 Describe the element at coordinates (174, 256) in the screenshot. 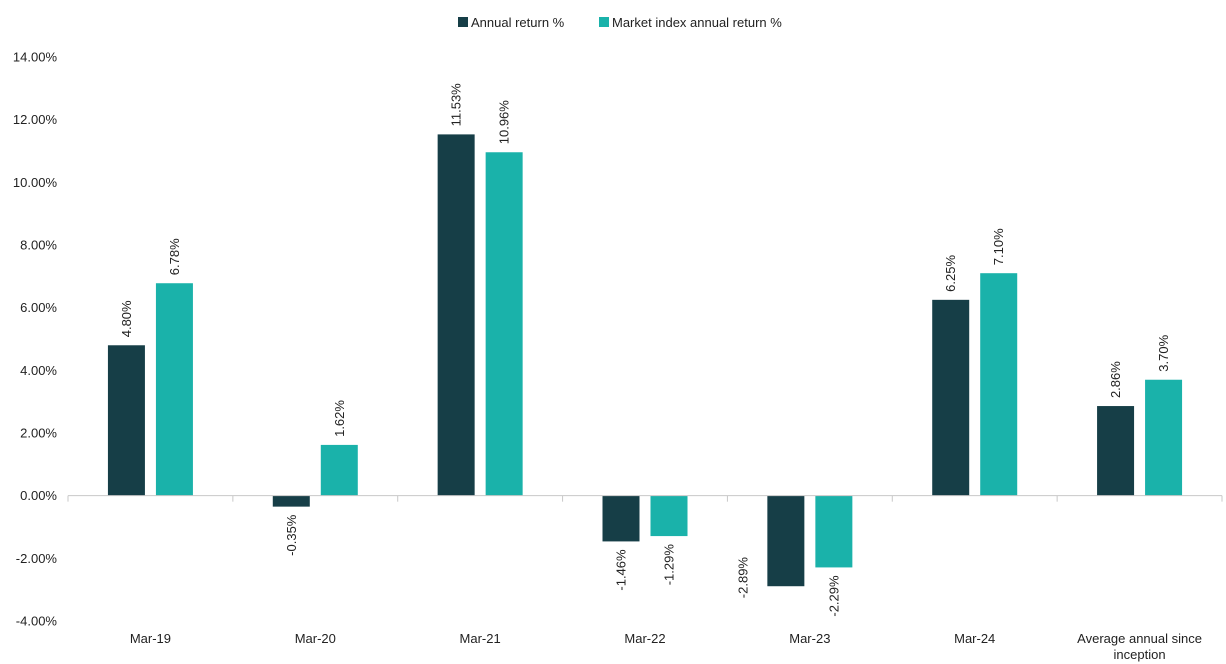

I see `data-label: 6.78%` at that location.